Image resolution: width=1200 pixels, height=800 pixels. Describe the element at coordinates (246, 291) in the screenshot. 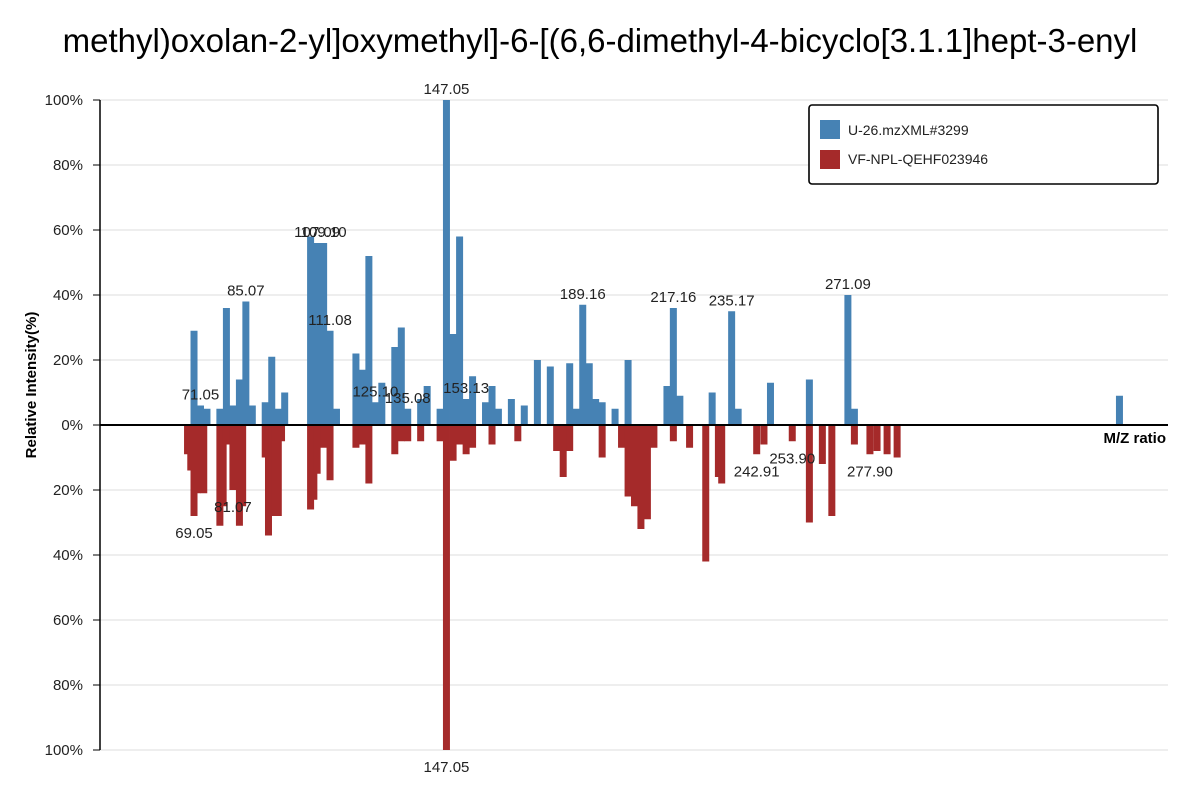

I see `peak-label-top: 85.07` at that location.